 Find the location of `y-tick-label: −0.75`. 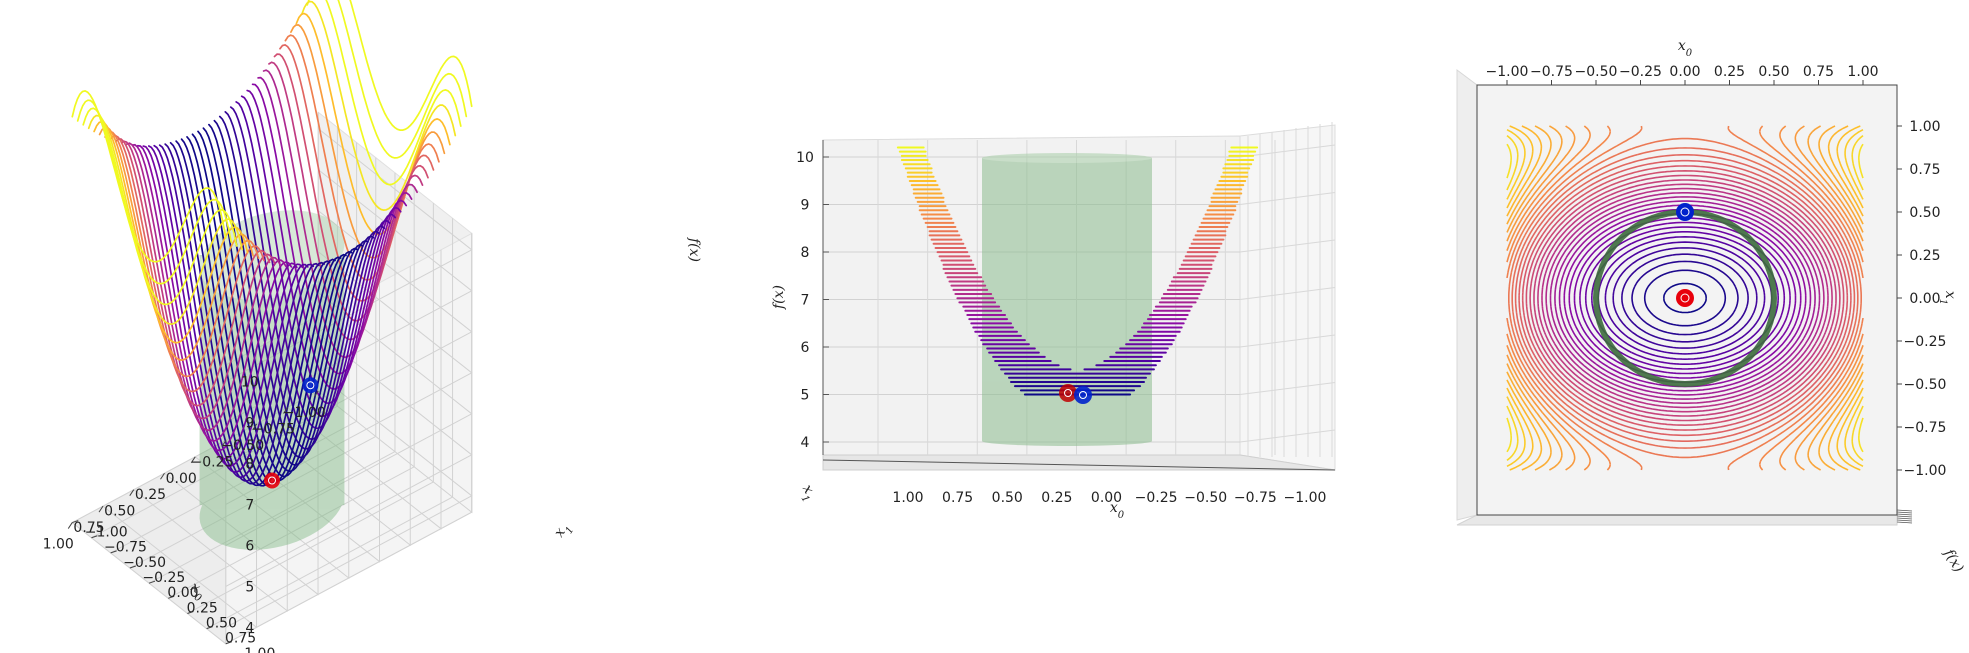

y-tick-label: −0.75 is located at coordinates (1925, 428).